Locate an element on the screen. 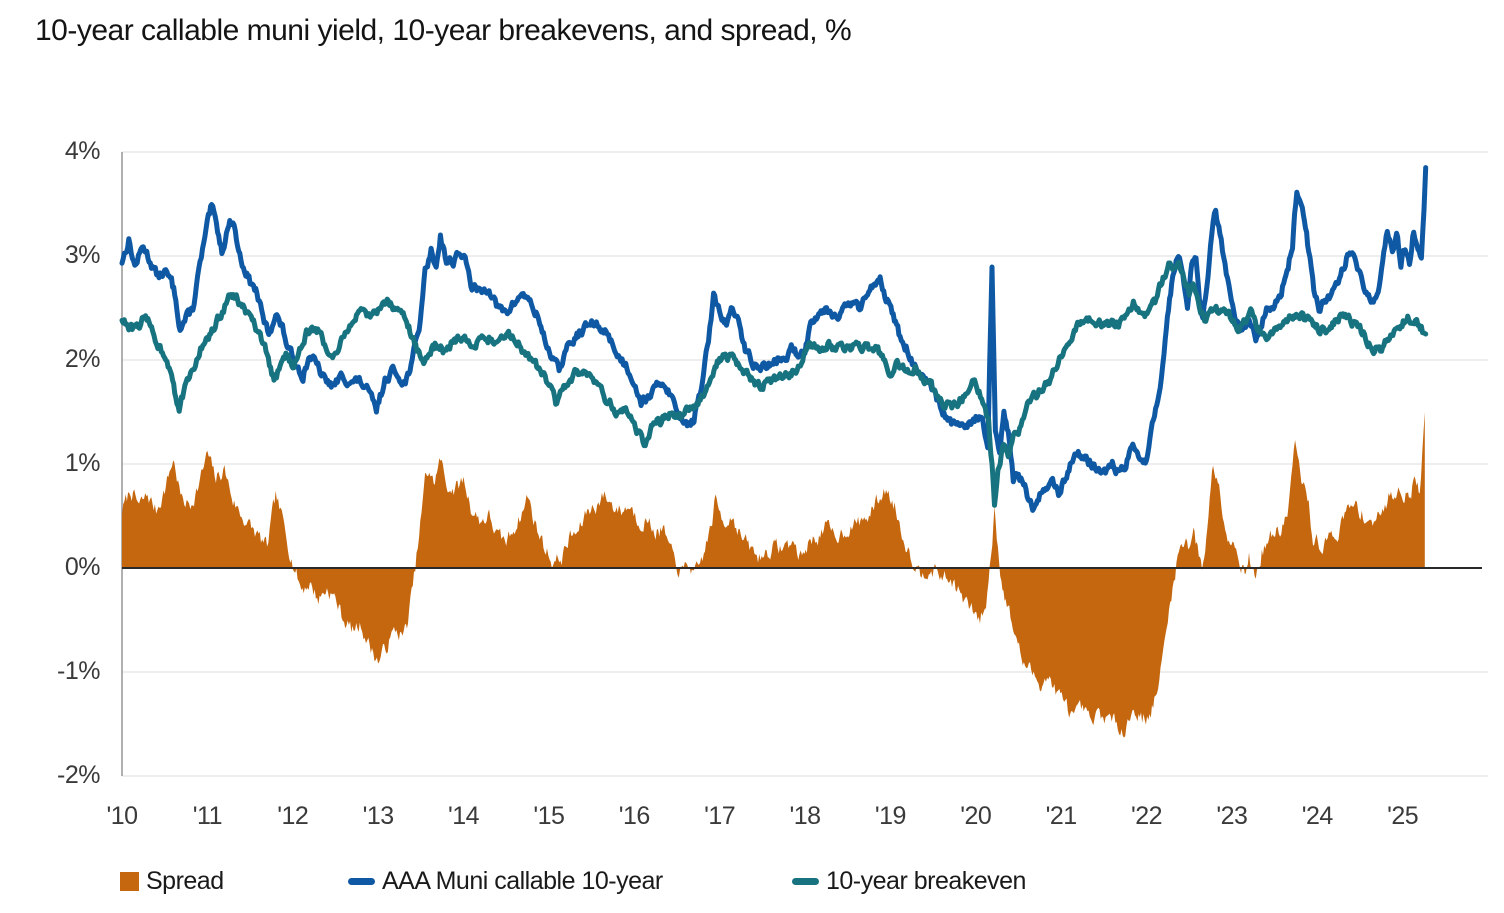 The width and height of the screenshot is (1504, 913). y-tick-label: -2% is located at coordinates (78, 775).